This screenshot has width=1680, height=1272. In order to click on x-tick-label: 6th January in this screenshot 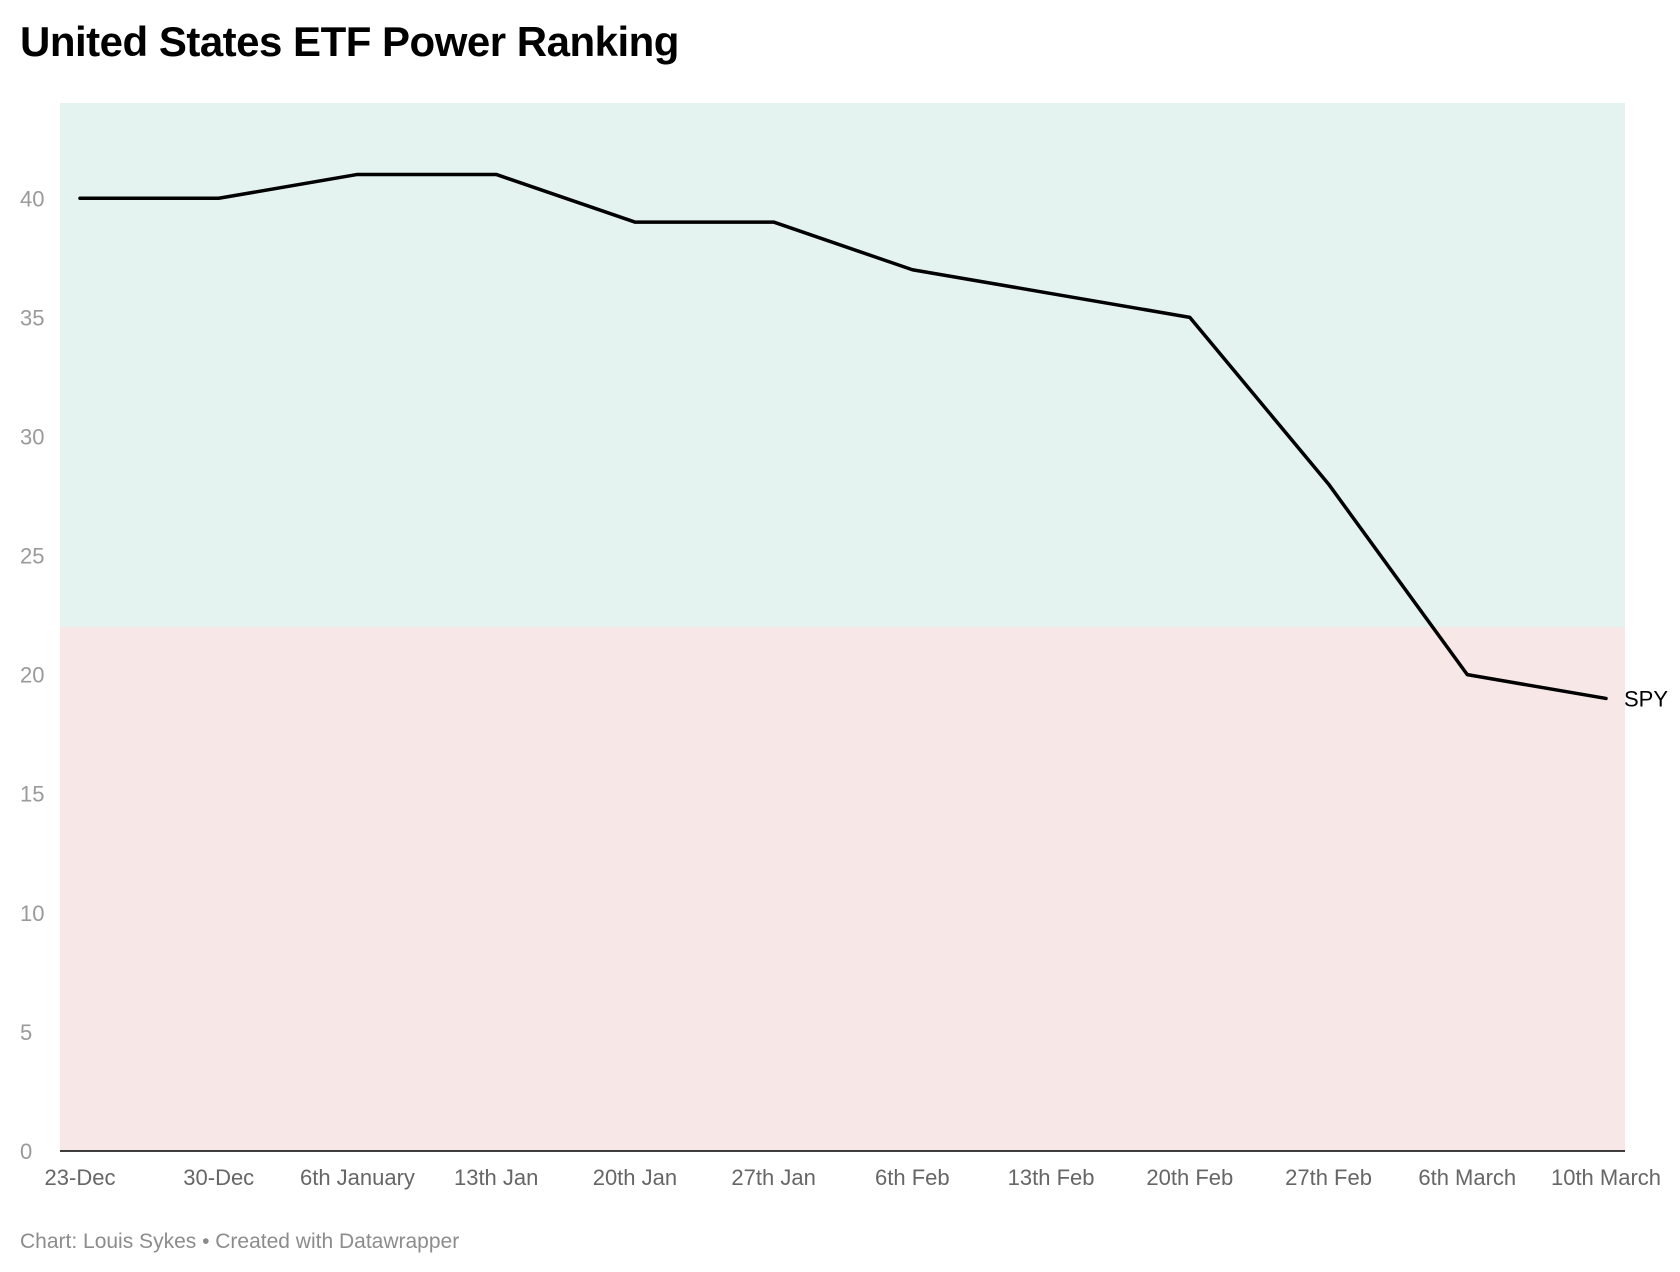, I will do `click(357, 1177)`.